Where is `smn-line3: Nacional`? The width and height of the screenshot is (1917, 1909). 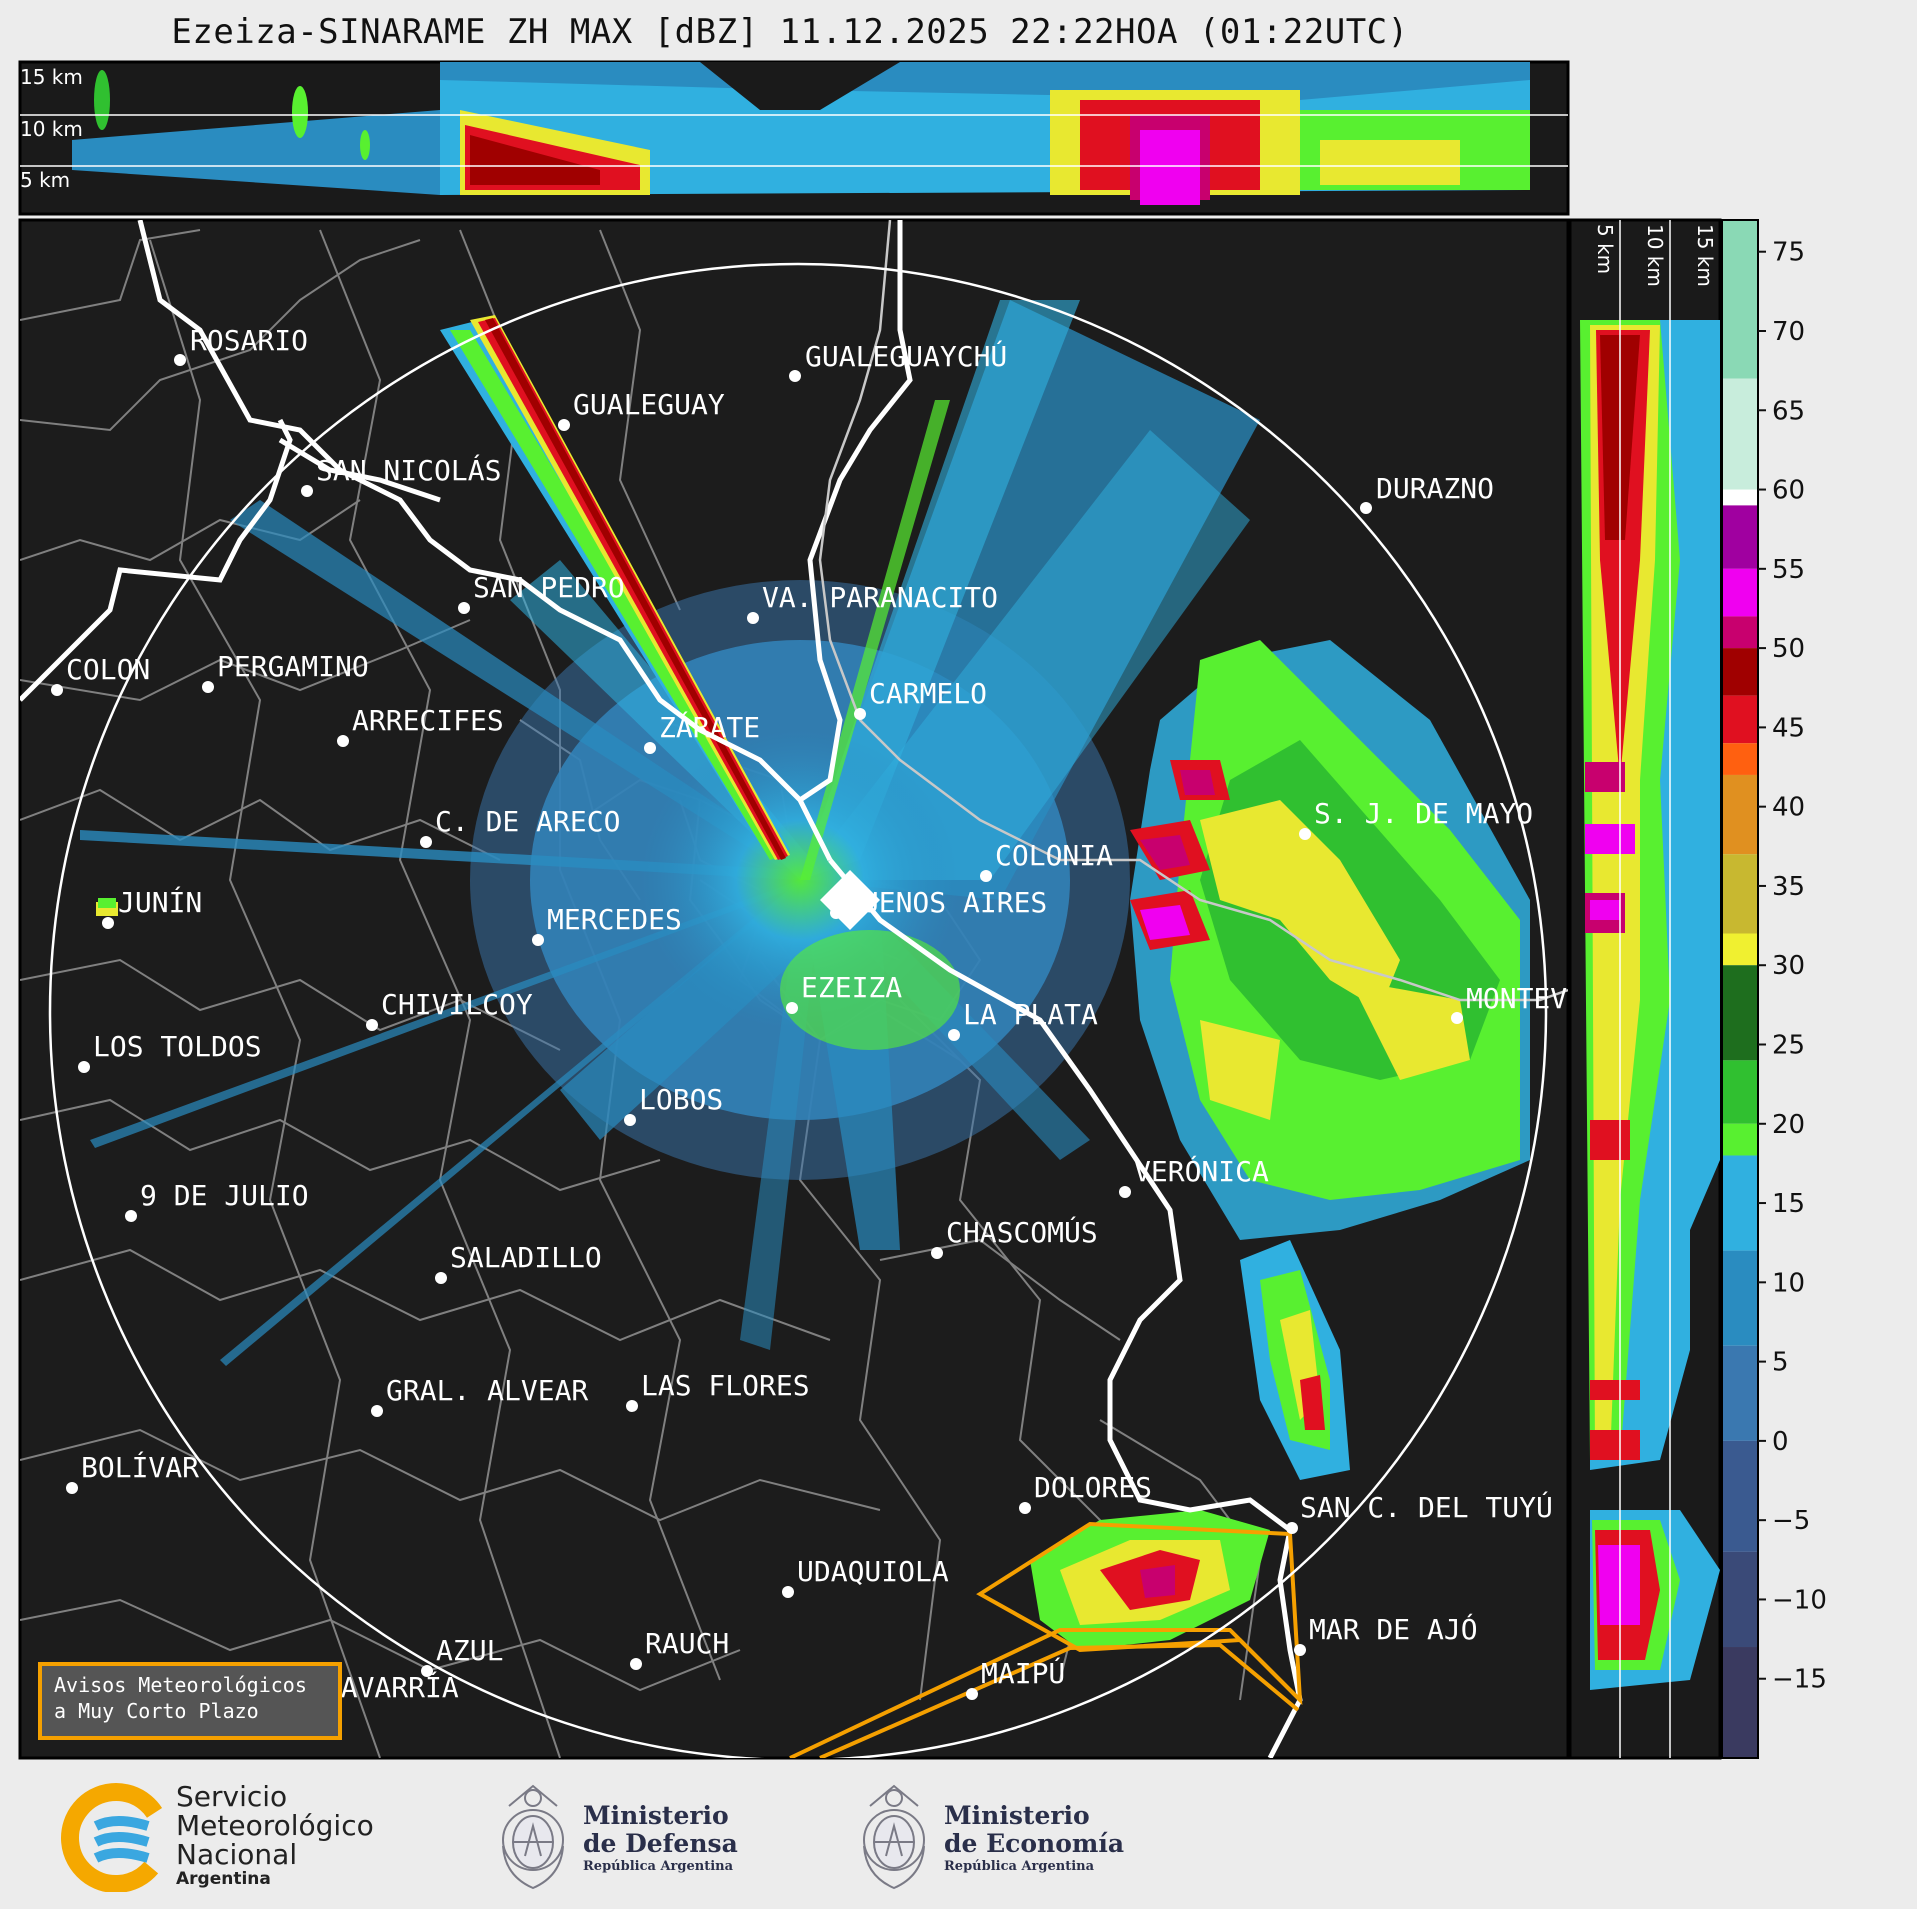
smn-line3: Nacional is located at coordinates (237, 1854).